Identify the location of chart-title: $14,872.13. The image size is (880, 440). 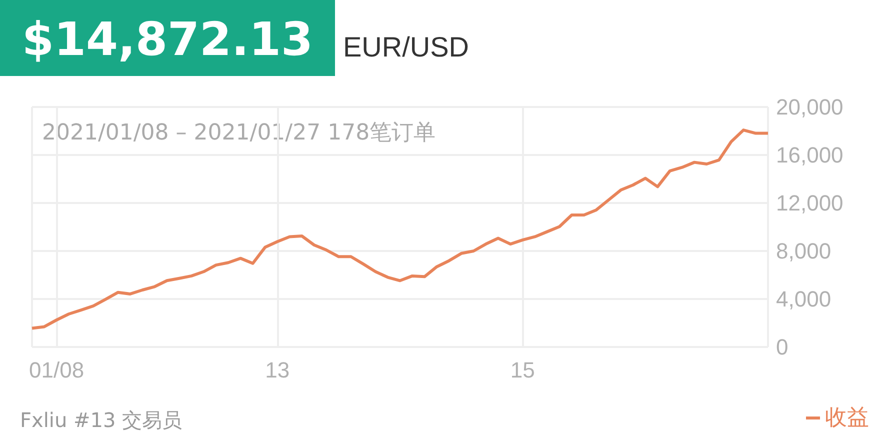
(168, 39).